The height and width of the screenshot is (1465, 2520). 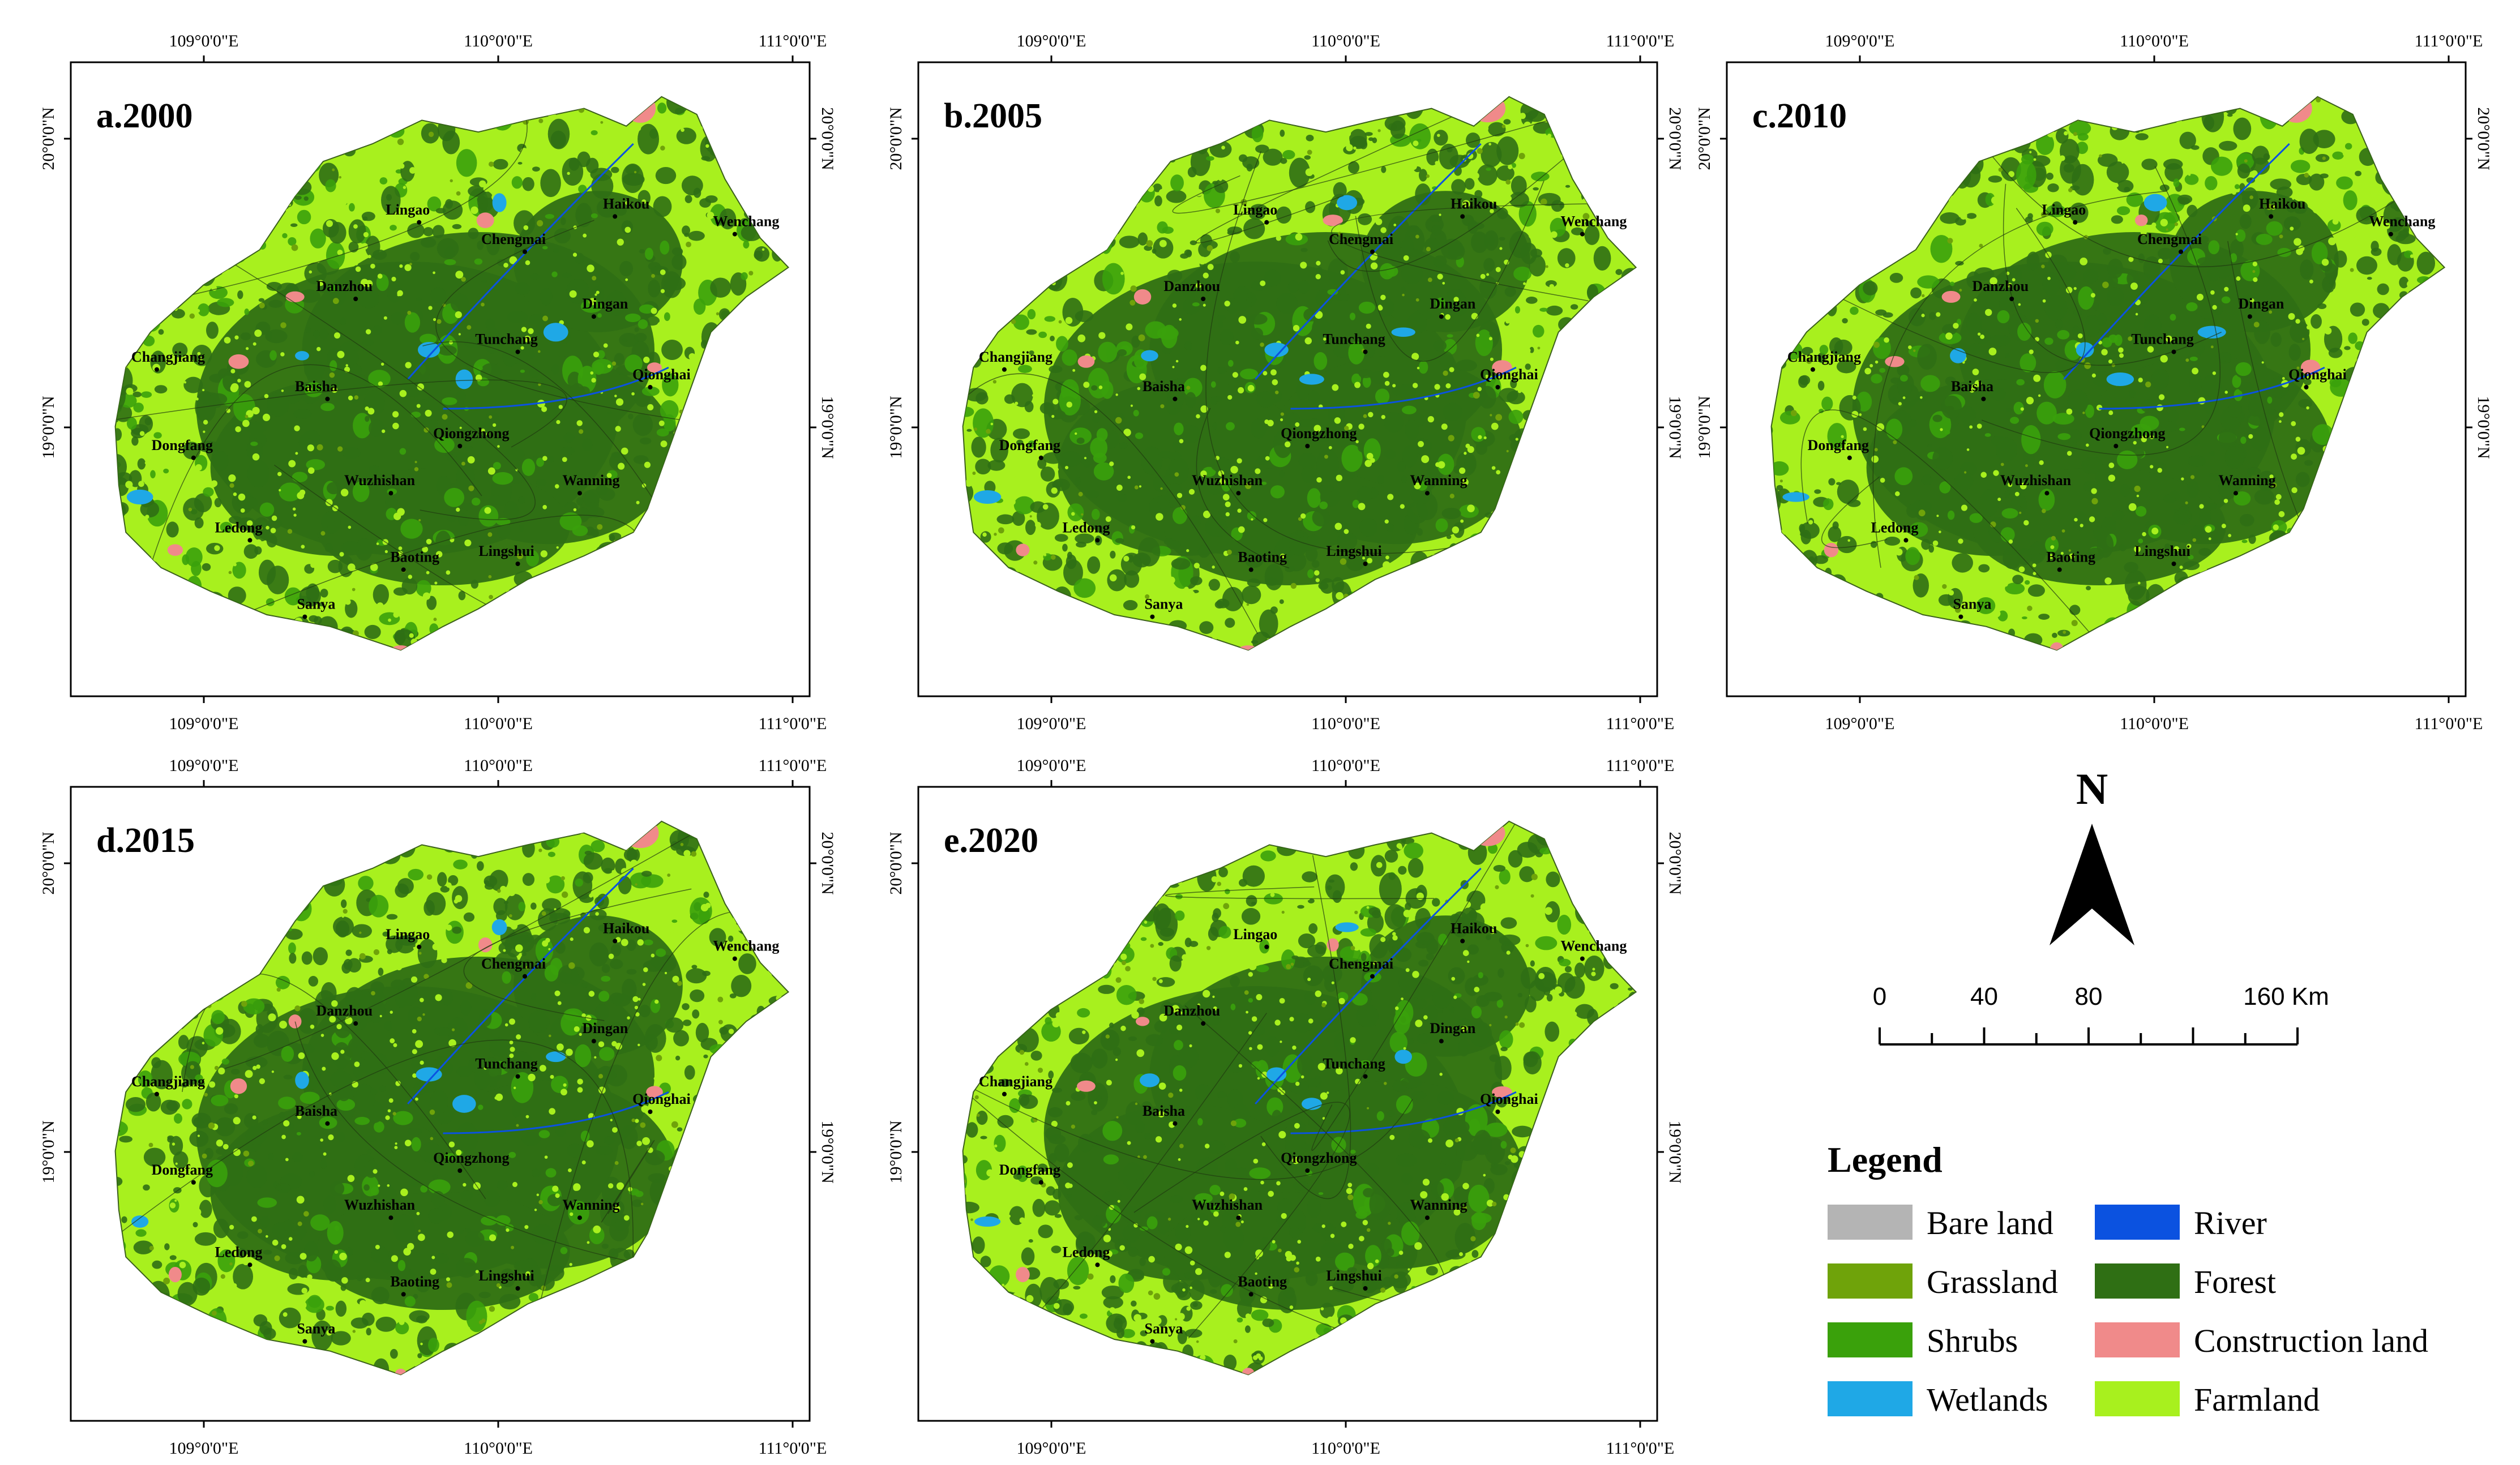 What do you see at coordinates (1345, 1448) in the screenshot?
I see `lon-label-bottom: 110°0'0"E` at bounding box center [1345, 1448].